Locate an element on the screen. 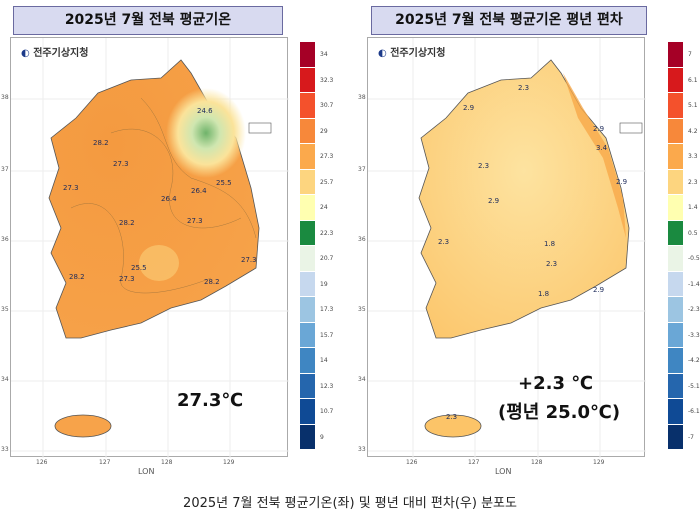  colorbar-label: -4.2 is located at coordinates (694, 360).